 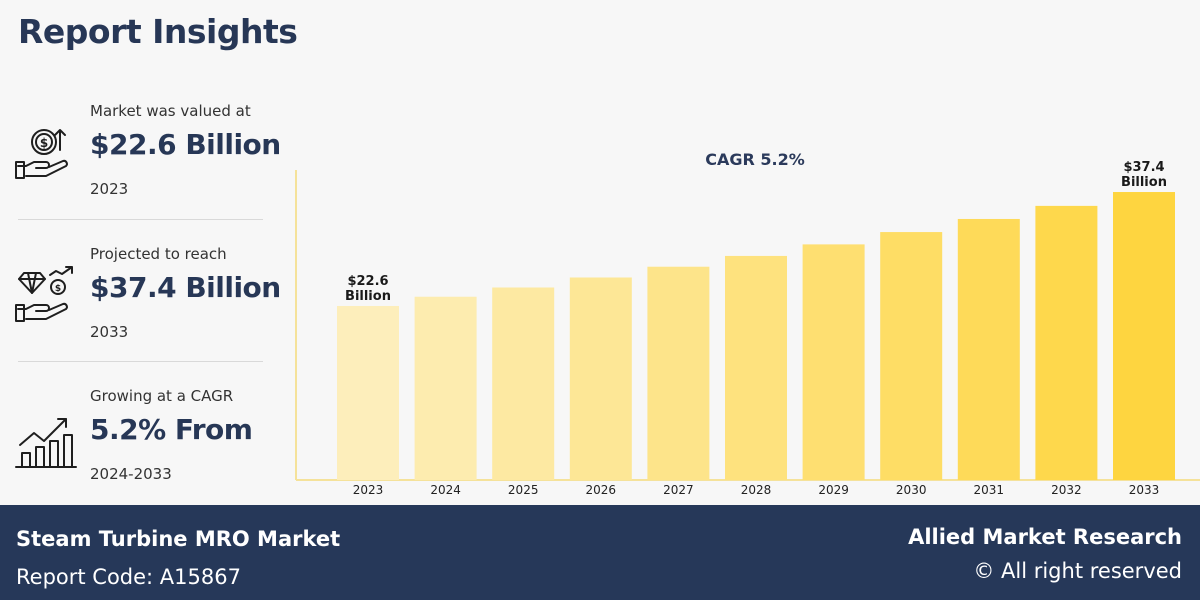 What do you see at coordinates (523, 383) in the screenshot?
I see `bar-2025` at bounding box center [523, 383].